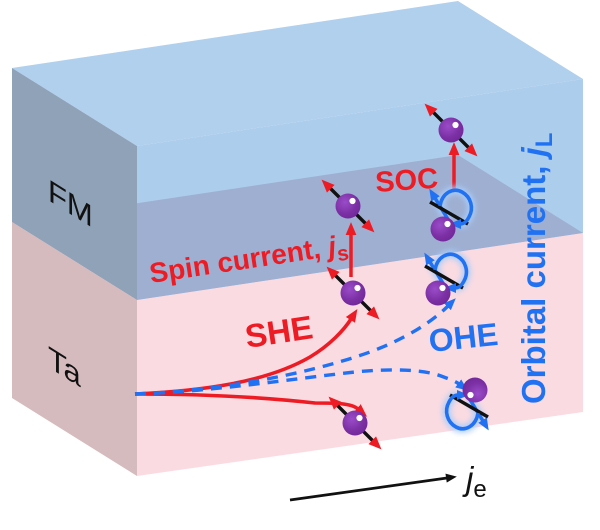  Describe the element at coordinates (373, 487) in the screenshot. I see `charge-current-arrow` at that location.